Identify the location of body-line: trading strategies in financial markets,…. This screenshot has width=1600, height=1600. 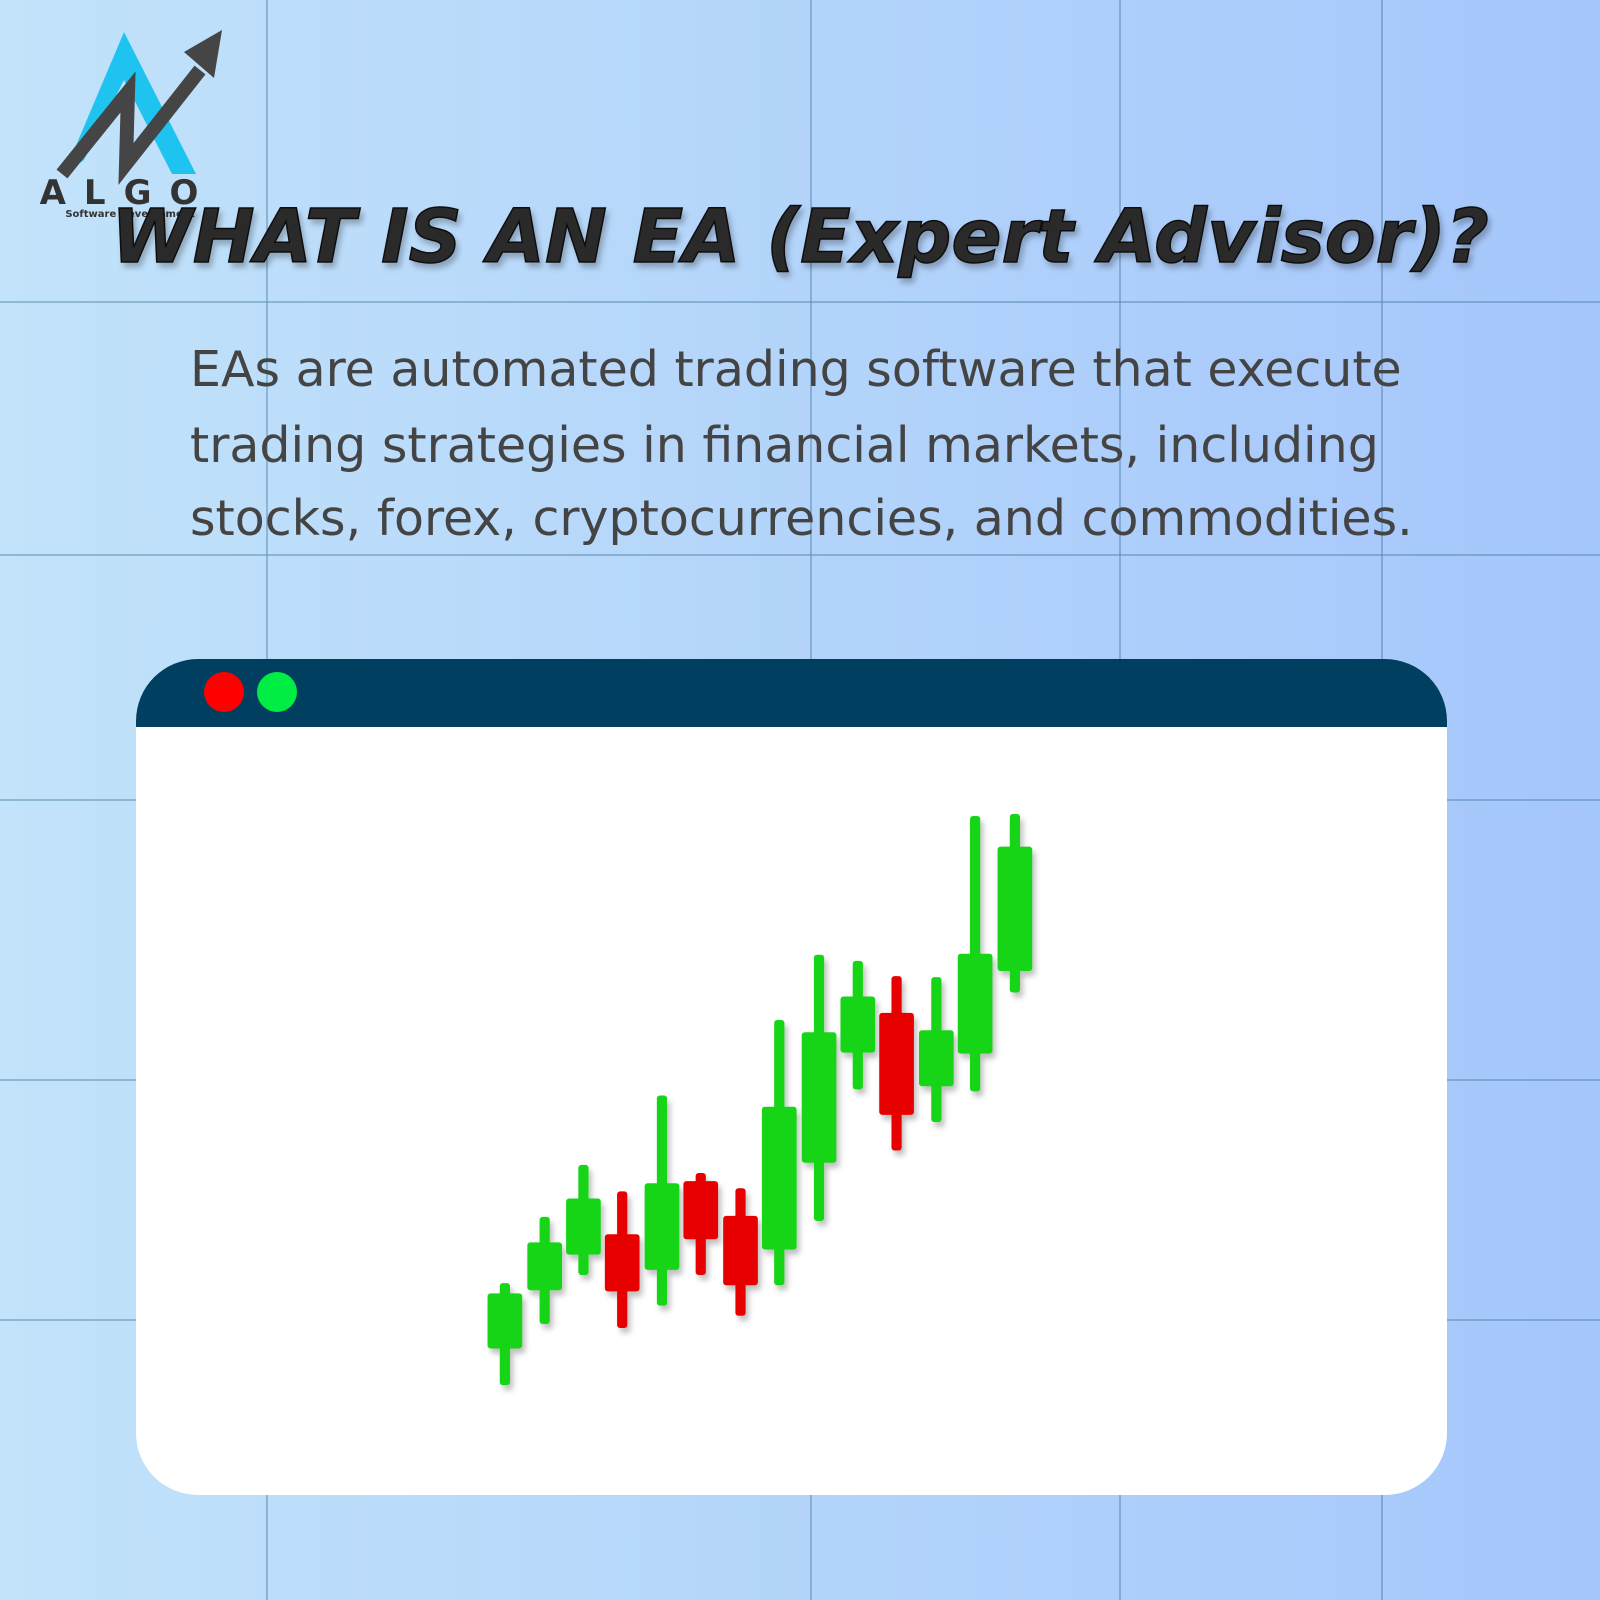
(784, 445).